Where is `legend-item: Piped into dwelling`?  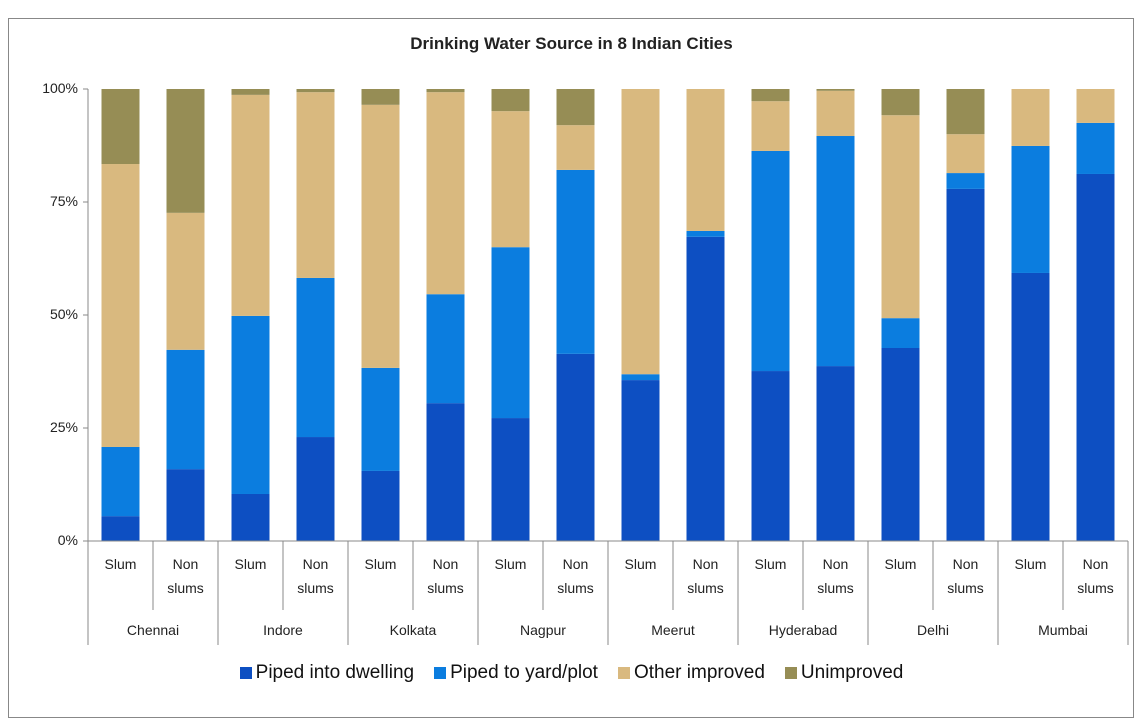
legend-item: Piped into dwelling is located at coordinates (327, 673).